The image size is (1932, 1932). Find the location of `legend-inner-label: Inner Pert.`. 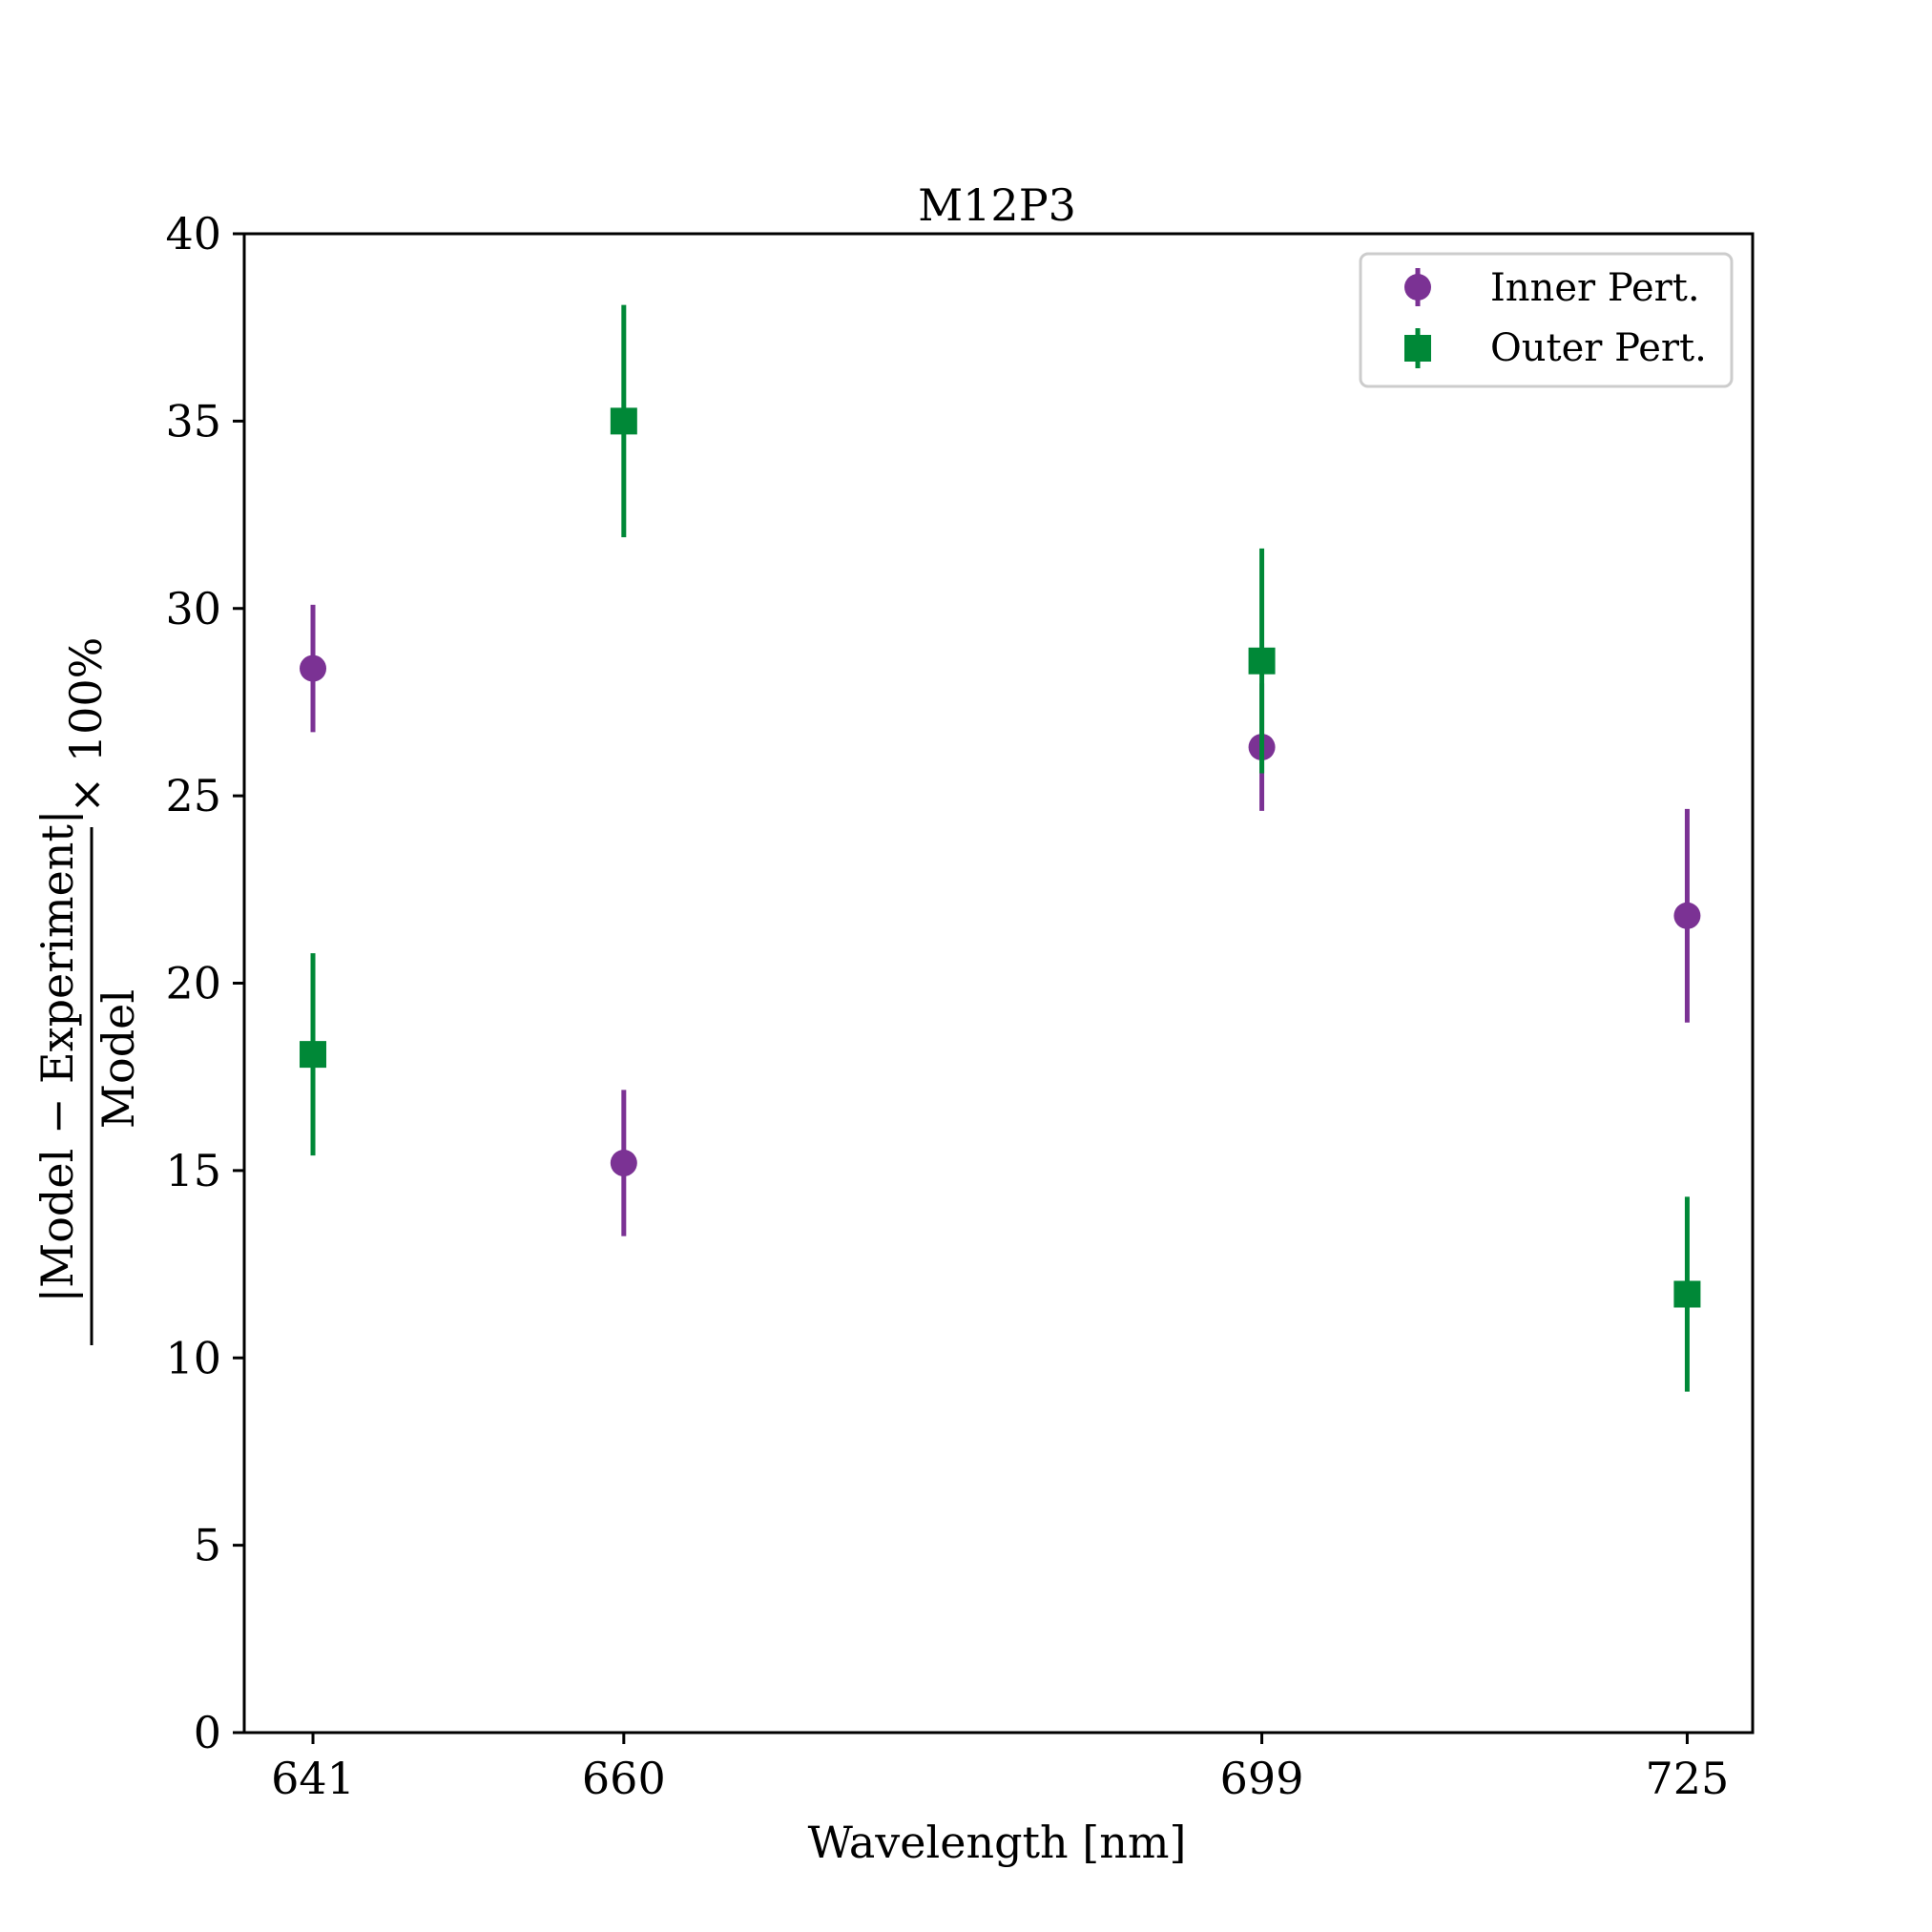

legend-inner-label: Inner Pert. is located at coordinates (1595, 288).